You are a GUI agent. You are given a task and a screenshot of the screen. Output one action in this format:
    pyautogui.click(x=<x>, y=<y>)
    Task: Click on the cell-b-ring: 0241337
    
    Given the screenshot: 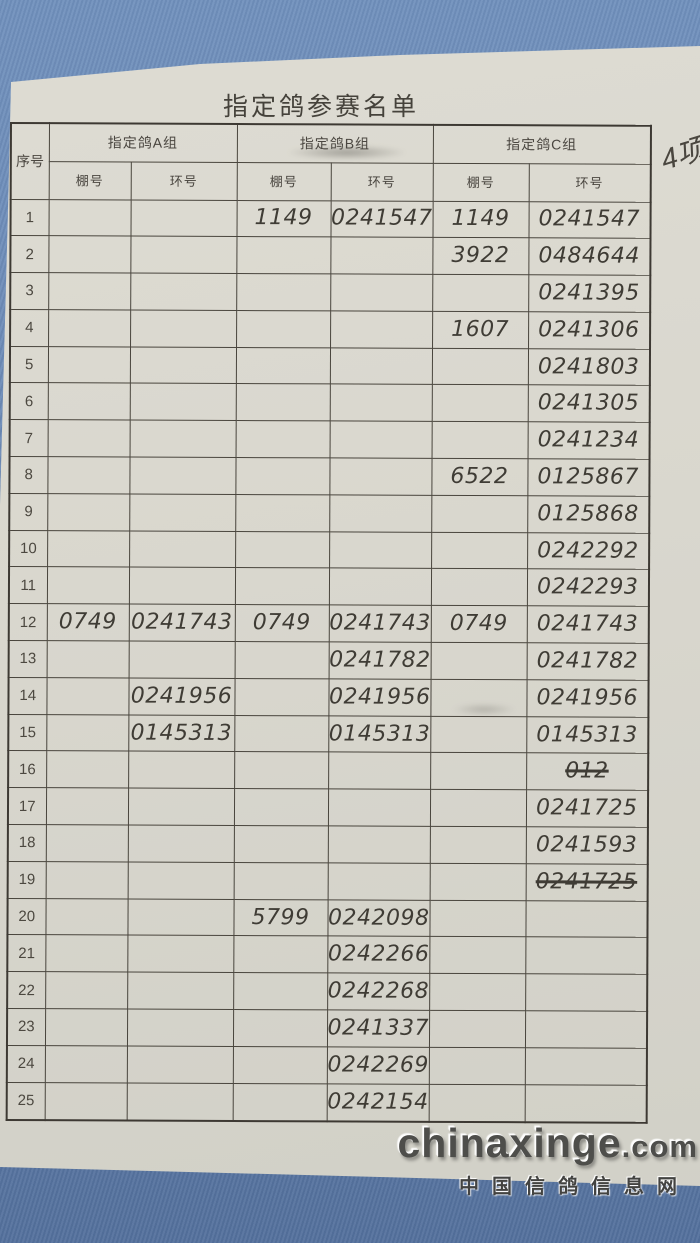 What is the action you would take?
    pyautogui.click(x=378, y=1028)
    